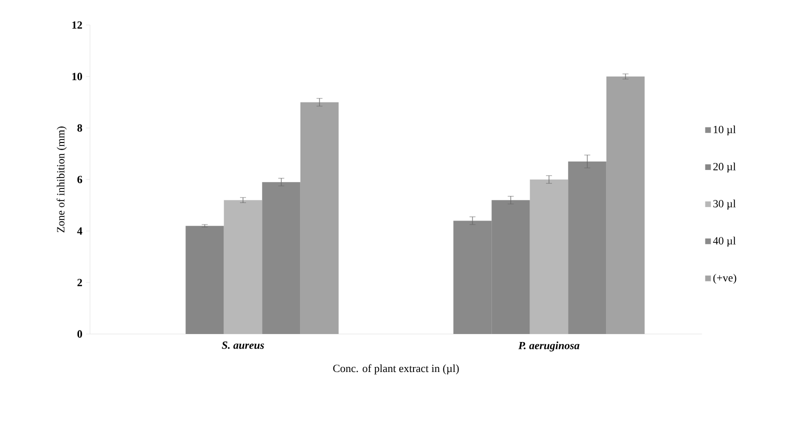  I want to click on y-axis-title: Zone of inhibition (mm), so click(61, 179).